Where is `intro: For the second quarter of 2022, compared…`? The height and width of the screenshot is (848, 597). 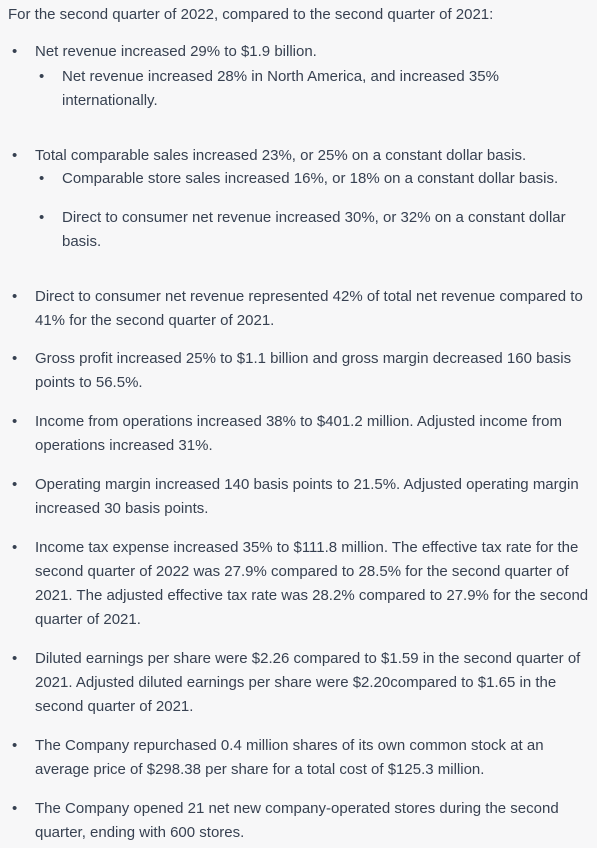
intro: For the second quarter of 2022, compared… is located at coordinates (251, 14).